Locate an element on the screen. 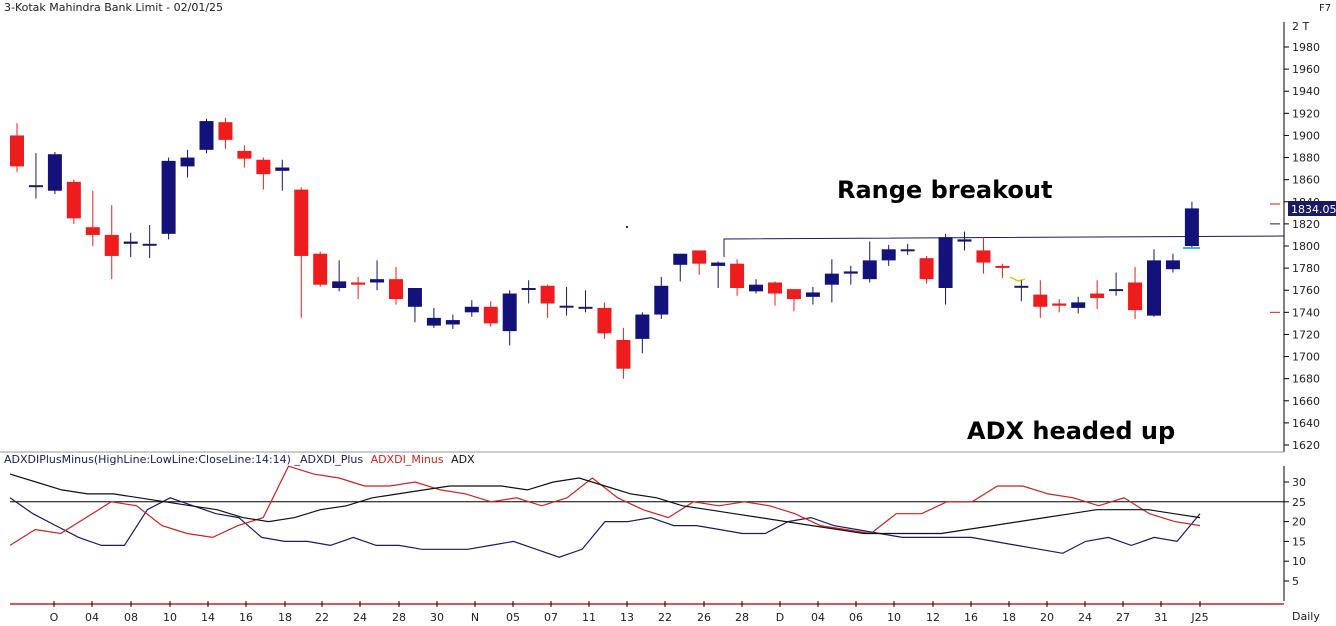 The image size is (1336, 626). x-tick-label: O is located at coordinates (54, 617).